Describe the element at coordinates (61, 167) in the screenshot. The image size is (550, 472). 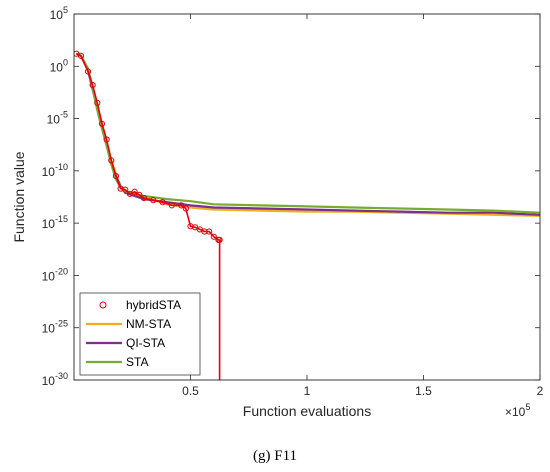
I see `y-tick-exponent: -10` at that location.